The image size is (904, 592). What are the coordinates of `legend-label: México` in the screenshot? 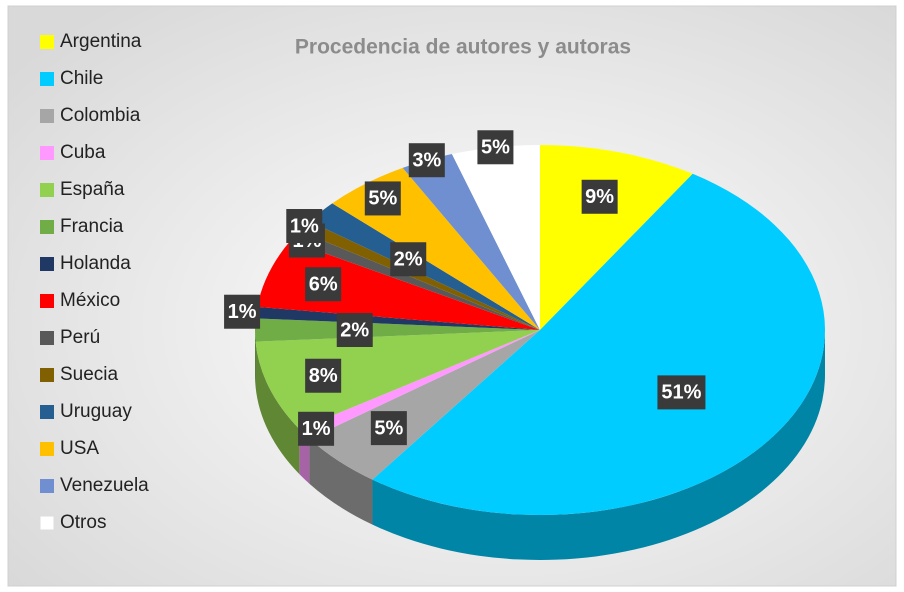 It's located at (90, 300).